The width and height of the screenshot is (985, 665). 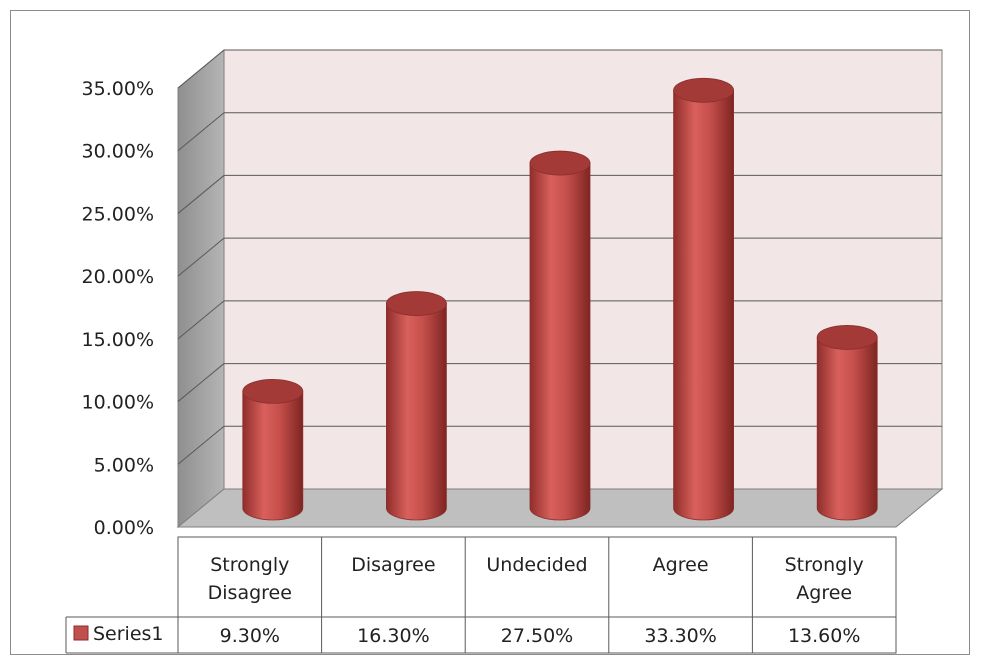 What do you see at coordinates (680, 636) in the screenshot?
I see `value-label: 33.30%` at bounding box center [680, 636].